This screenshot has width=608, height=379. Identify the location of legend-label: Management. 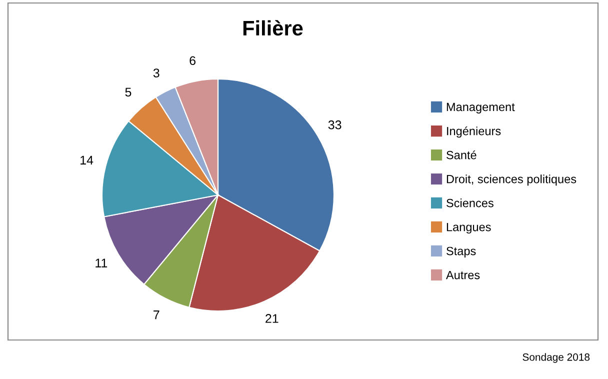
(480, 108).